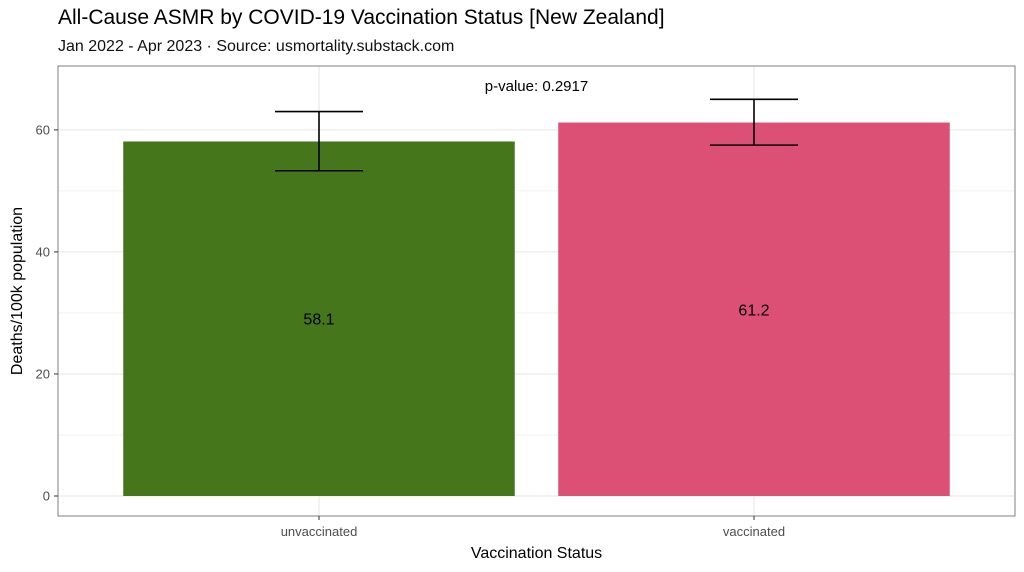 This screenshot has height=572, width=1024. What do you see at coordinates (43, 129) in the screenshot?
I see `y-tick-label: 60` at bounding box center [43, 129].